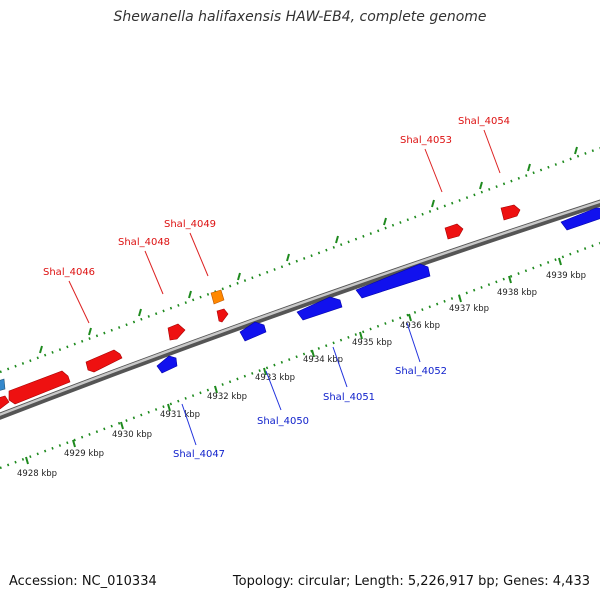  Describe the element at coordinates (413, 342) in the screenshot. I see `shal-4052-leader` at that location.